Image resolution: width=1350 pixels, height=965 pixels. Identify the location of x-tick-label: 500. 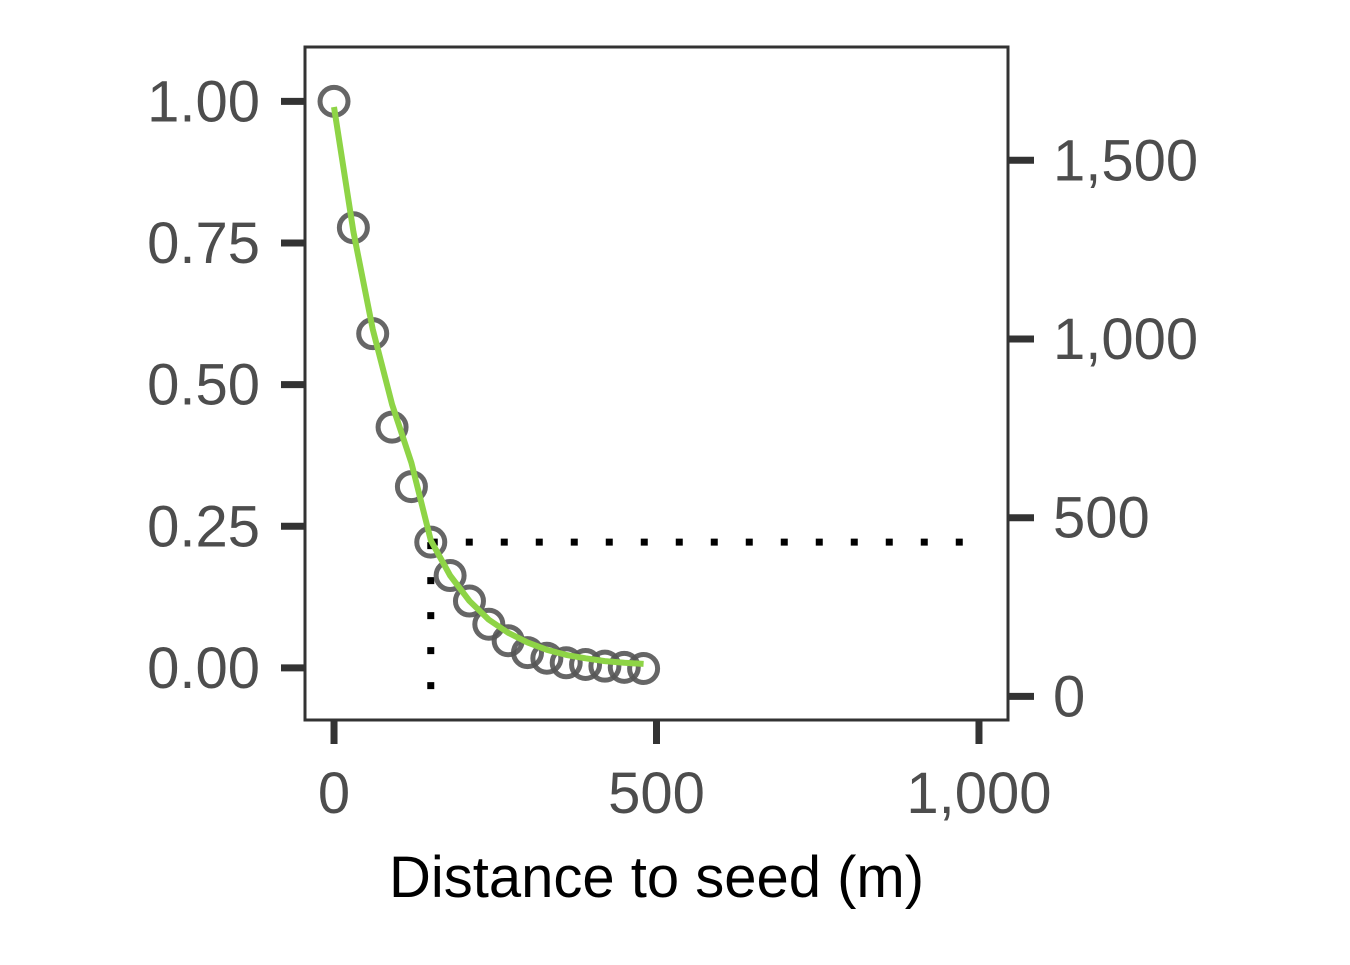
(656, 793).